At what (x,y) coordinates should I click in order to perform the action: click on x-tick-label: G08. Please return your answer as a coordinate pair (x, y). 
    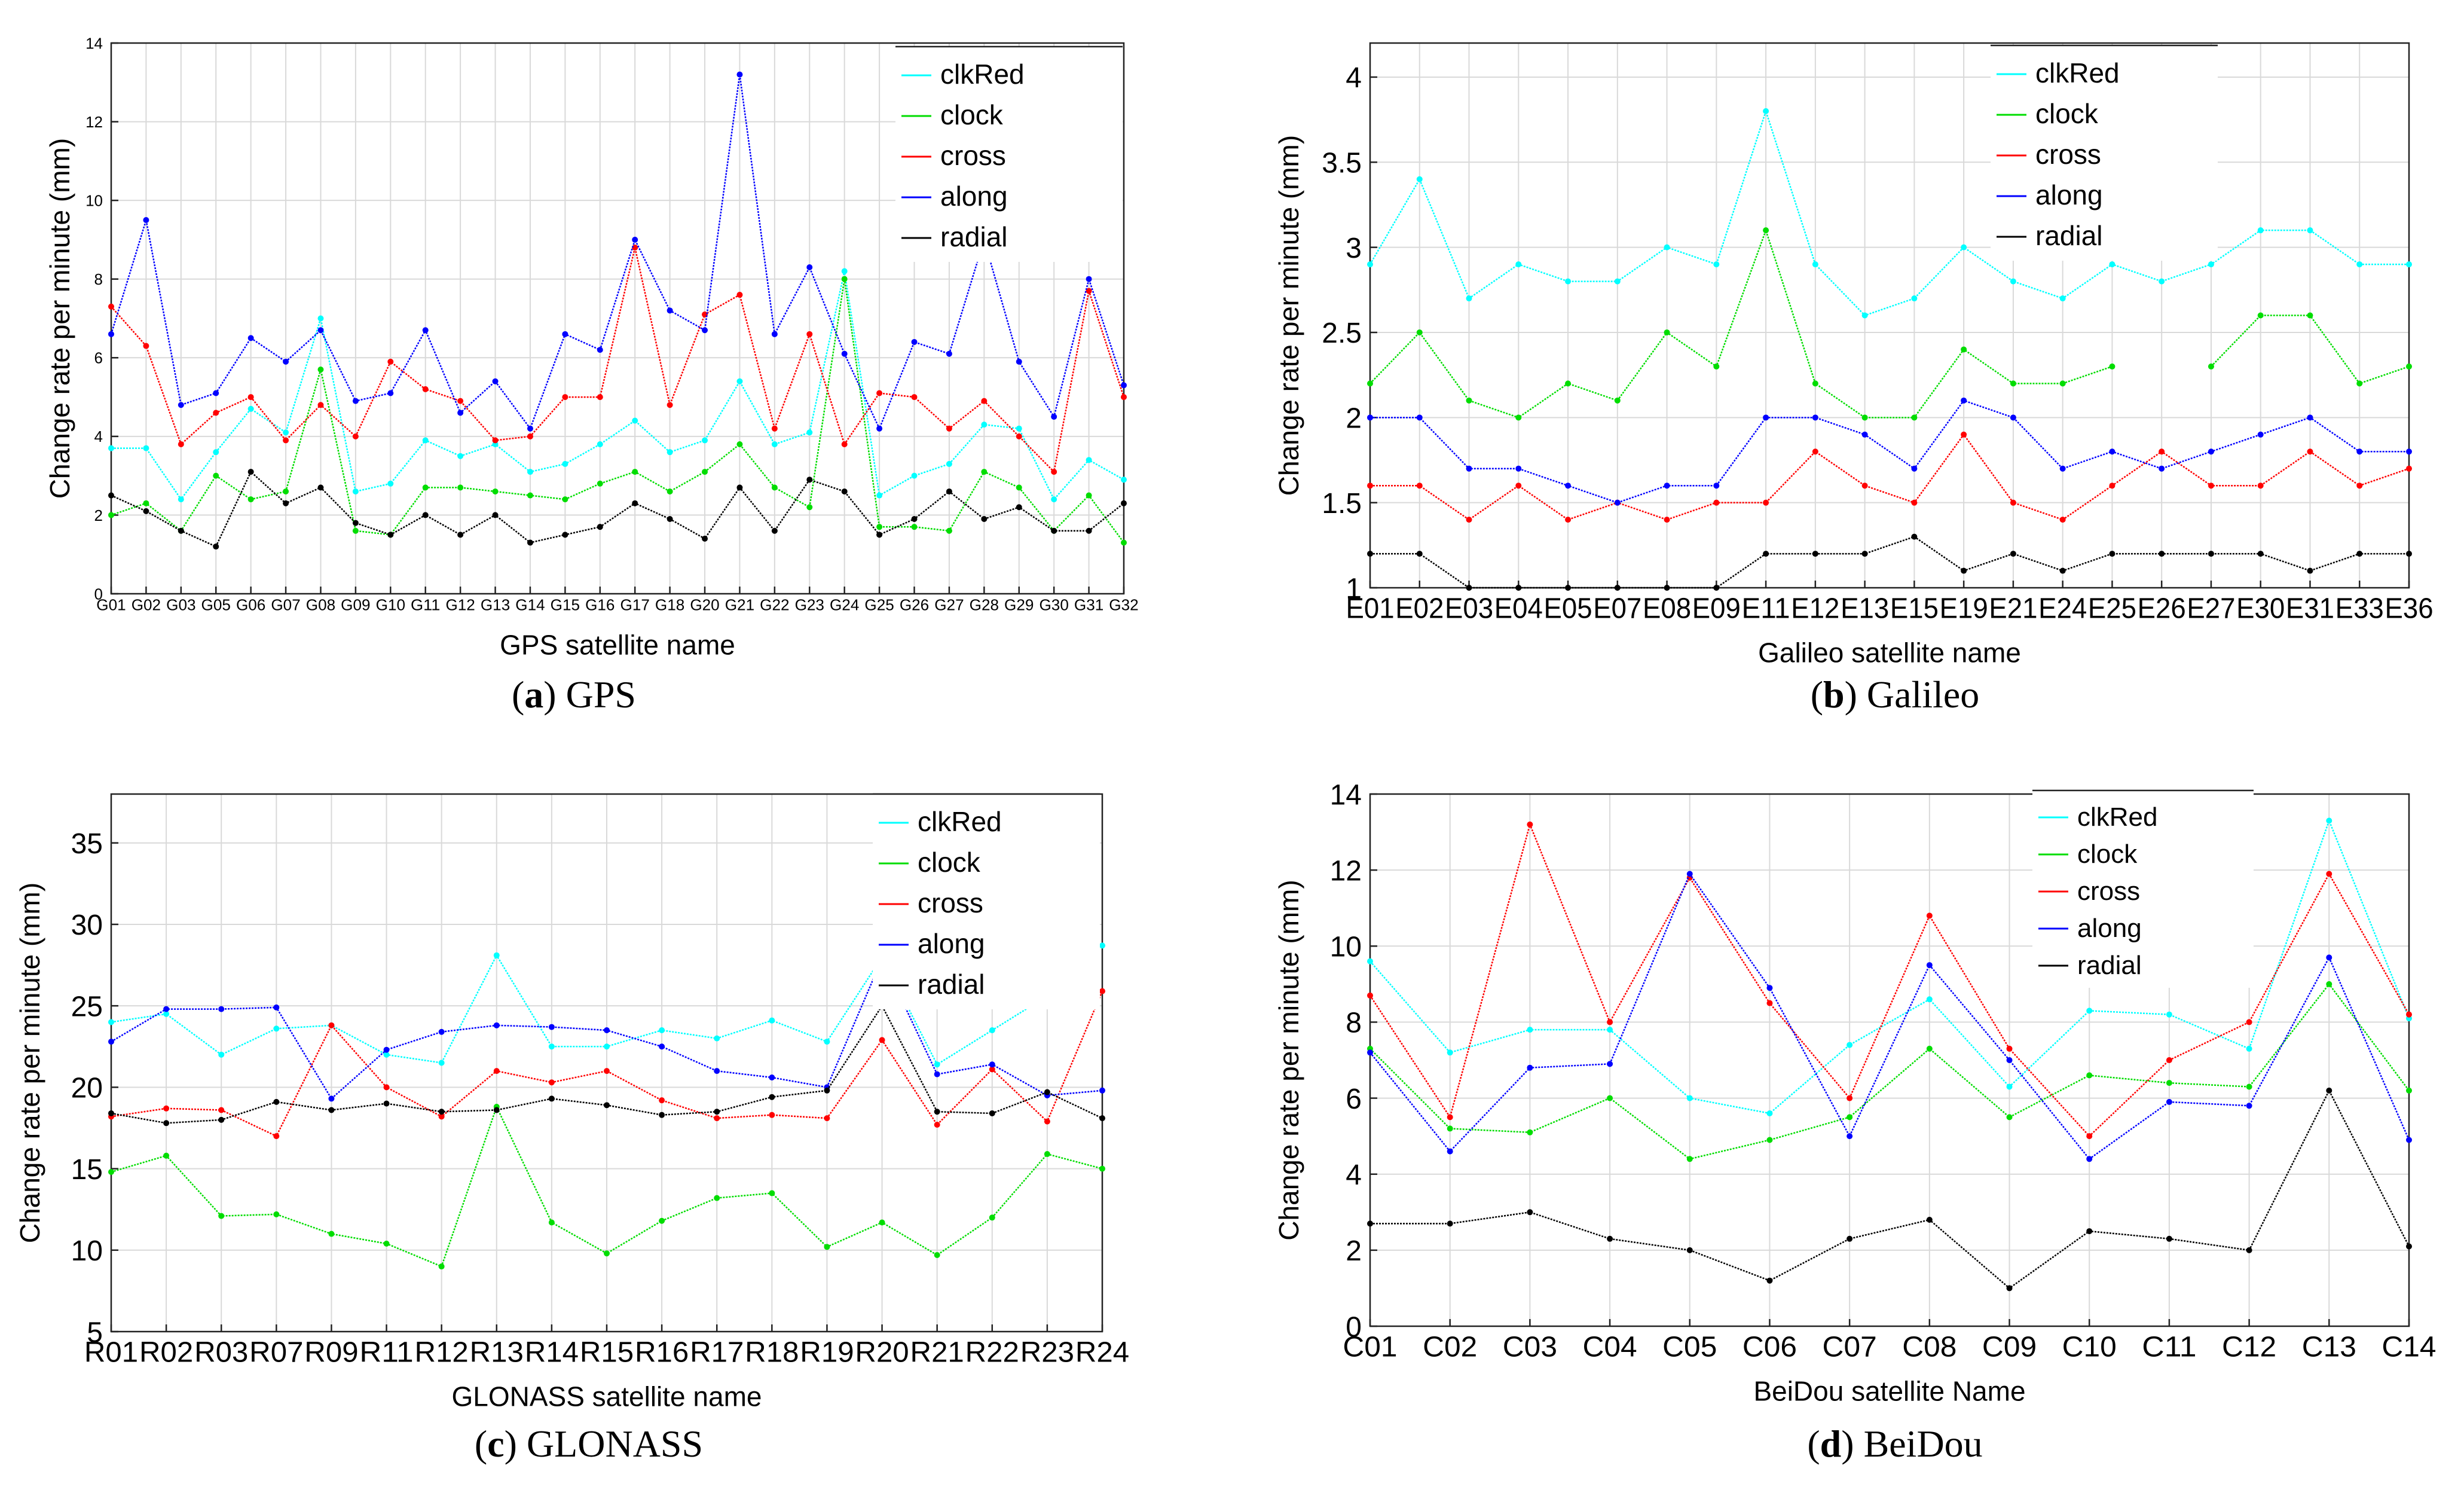
    Looking at the image, I should click on (320, 604).